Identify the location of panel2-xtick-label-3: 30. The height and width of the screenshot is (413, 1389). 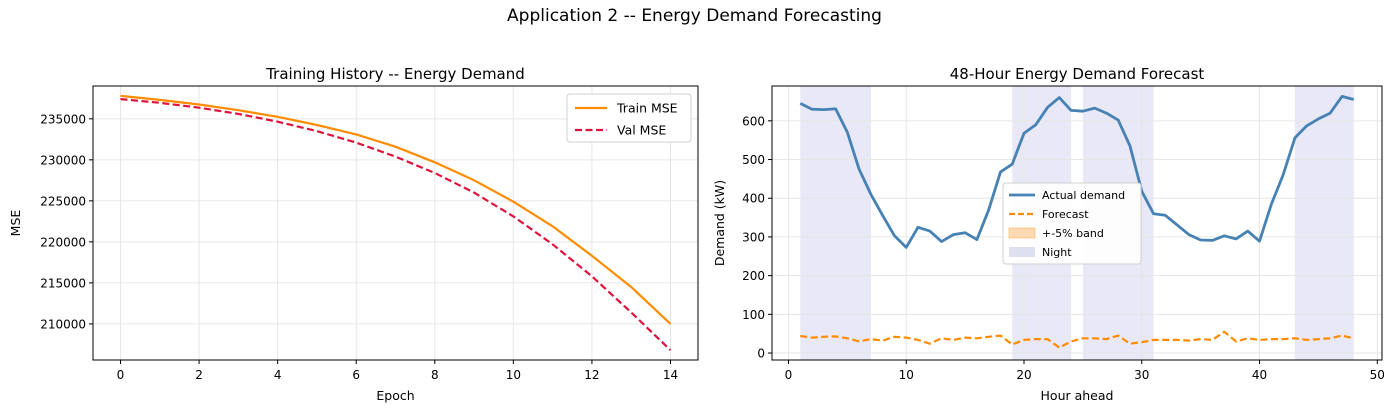
(1141, 375).